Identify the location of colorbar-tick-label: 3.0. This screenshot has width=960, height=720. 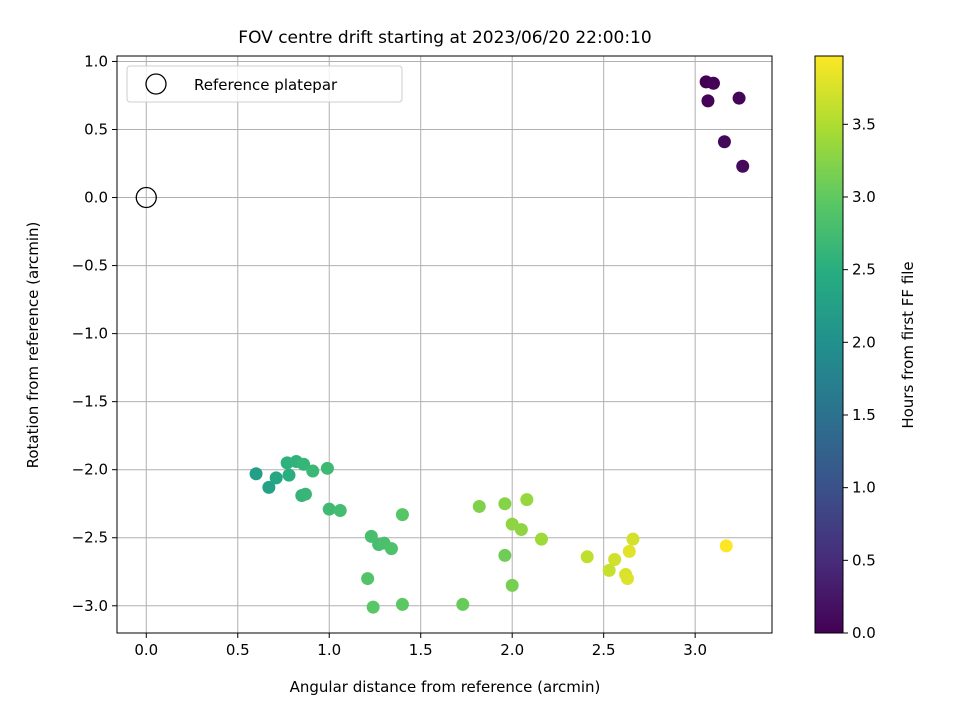
(864, 197).